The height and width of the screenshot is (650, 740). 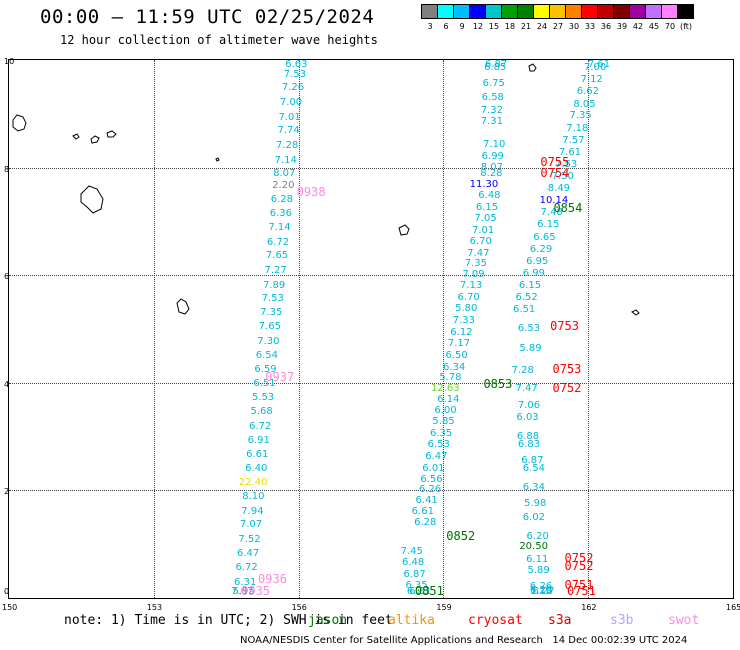 What do you see at coordinates (476, 264) in the screenshot?
I see `wave-height-value: 7.35` at bounding box center [476, 264].